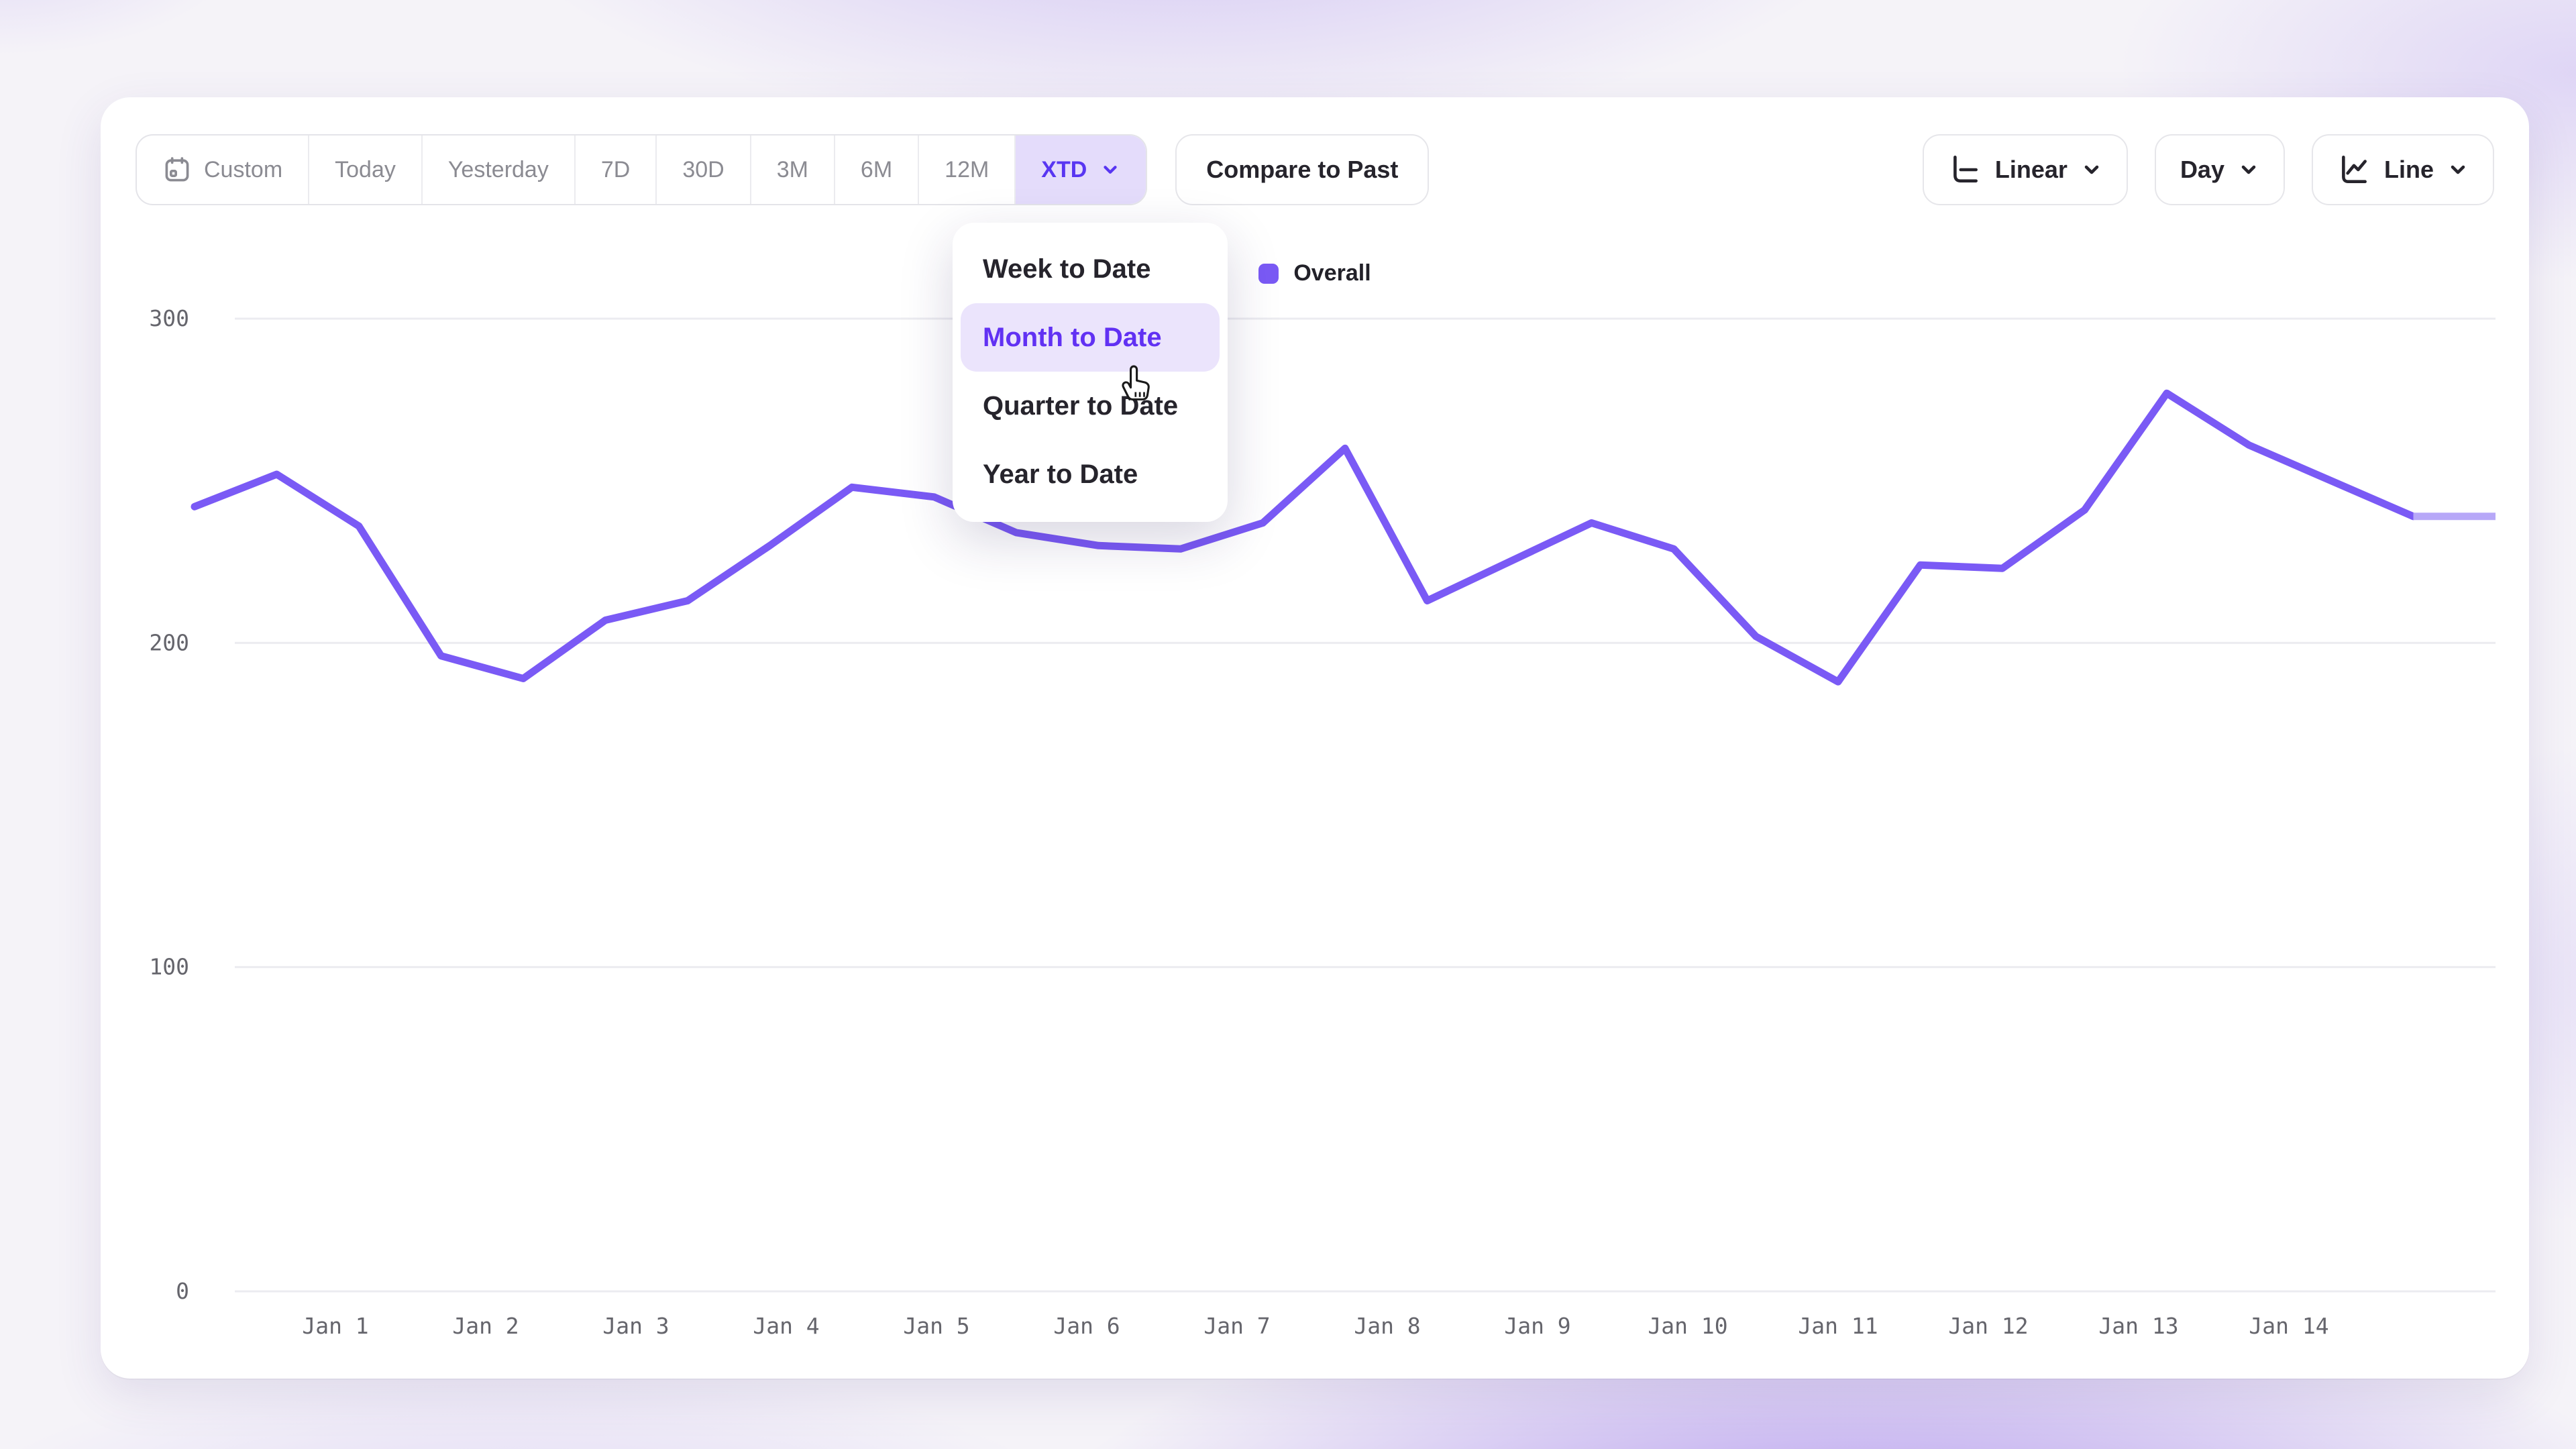  What do you see at coordinates (1090, 337) in the screenshot?
I see `menu-item-month-to-date: Month to Date` at bounding box center [1090, 337].